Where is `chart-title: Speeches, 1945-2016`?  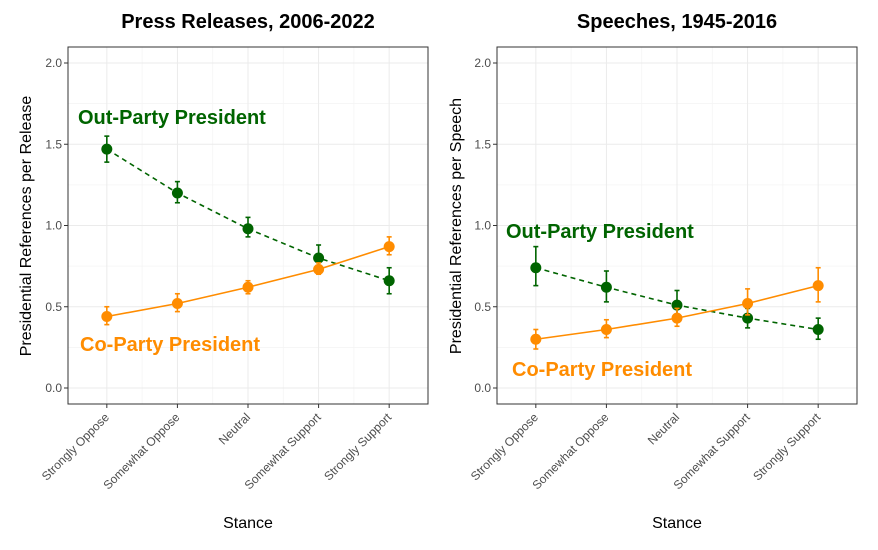 chart-title: Speeches, 1945-2016 is located at coordinates (677, 22).